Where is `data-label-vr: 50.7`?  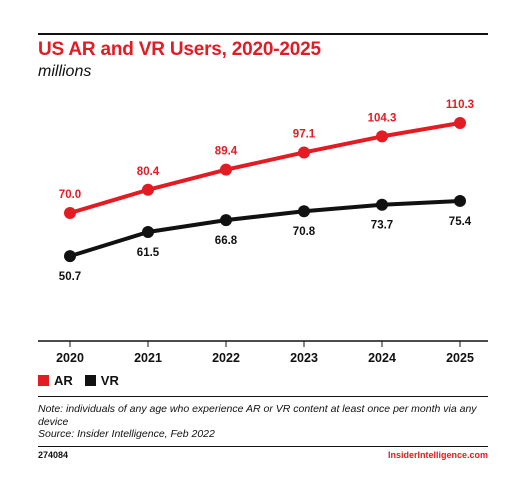
data-label-vr: 50.7 is located at coordinates (70, 277).